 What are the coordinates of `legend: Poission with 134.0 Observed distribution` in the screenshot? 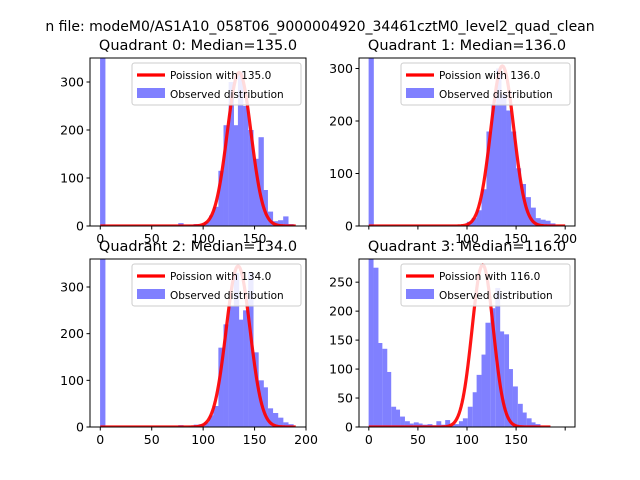 It's located at (216, 285).